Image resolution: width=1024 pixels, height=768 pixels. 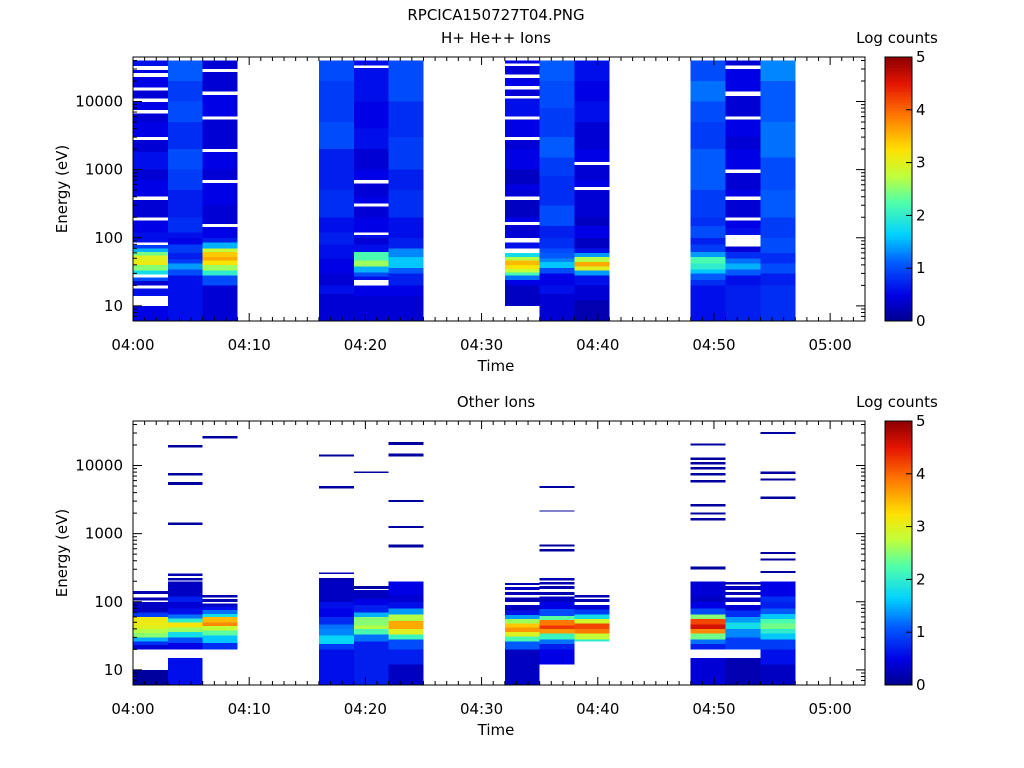 What do you see at coordinates (830, 709) in the screenshot?
I see `x-tick-label: 05:00` at bounding box center [830, 709].